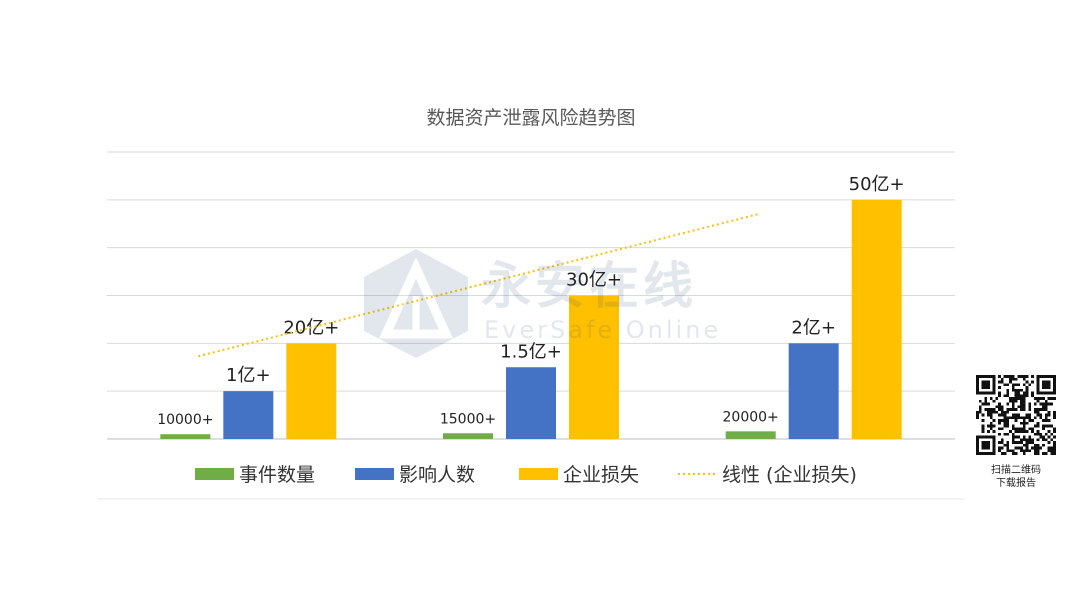  I want to click on data-label: 10000+, so click(185, 420).